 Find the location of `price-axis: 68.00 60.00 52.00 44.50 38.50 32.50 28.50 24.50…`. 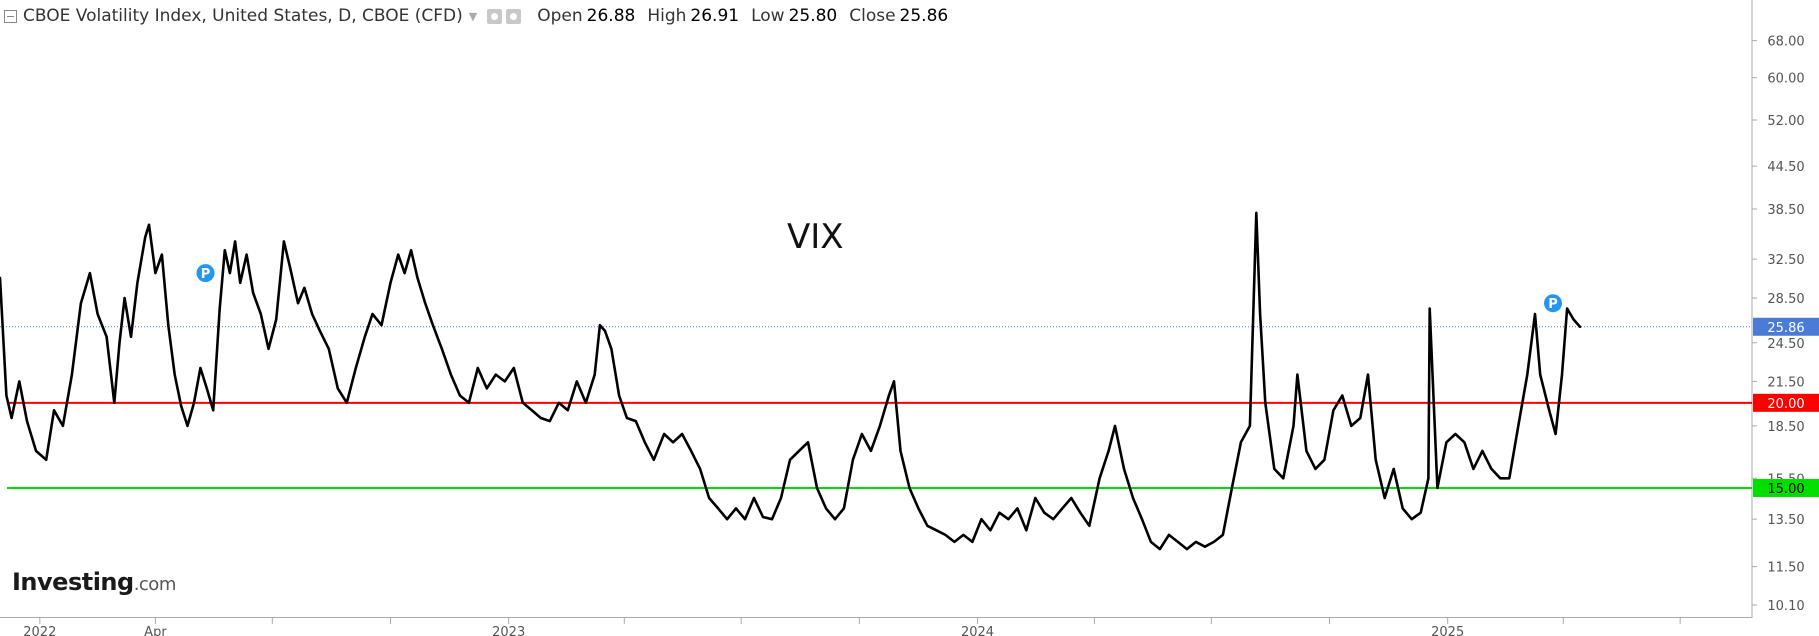

price-axis: 68.00 60.00 52.00 44.50 38.50 32.50 28.50 24.50… is located at coordinates (1778, 324).